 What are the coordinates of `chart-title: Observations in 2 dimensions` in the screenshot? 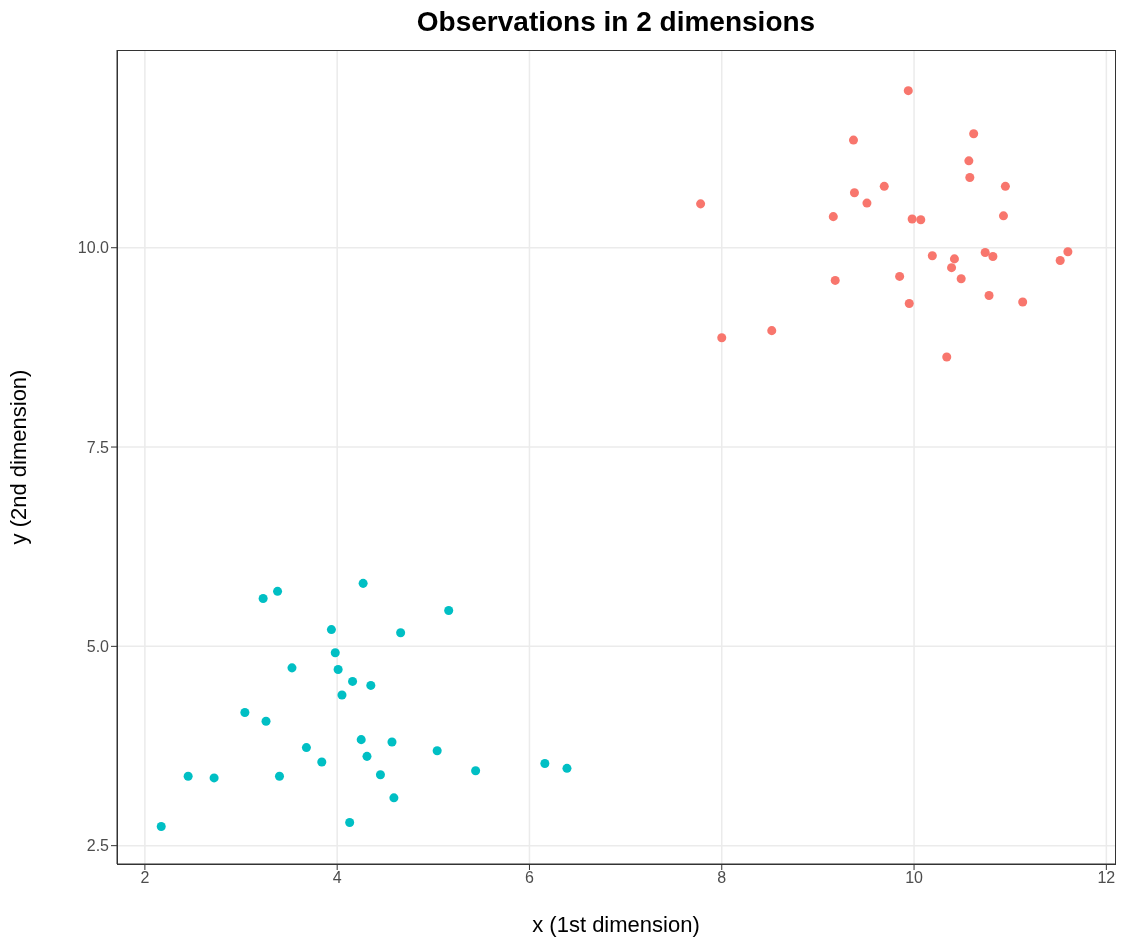 It's located at (616, 22).